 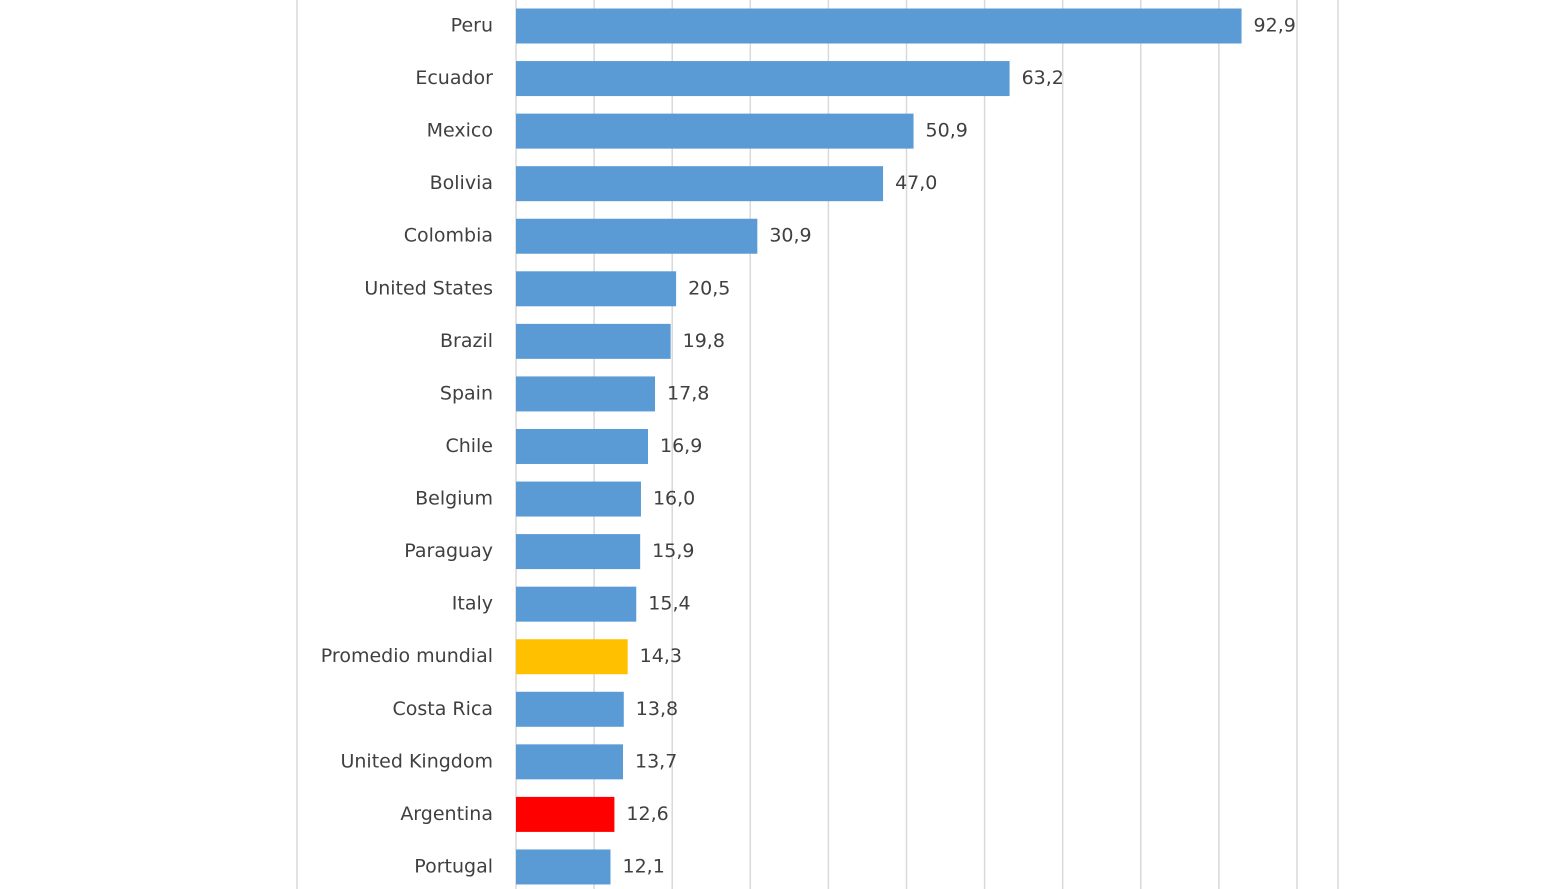 I want to click on category-label: Argentina, so click(x=446, y=814).